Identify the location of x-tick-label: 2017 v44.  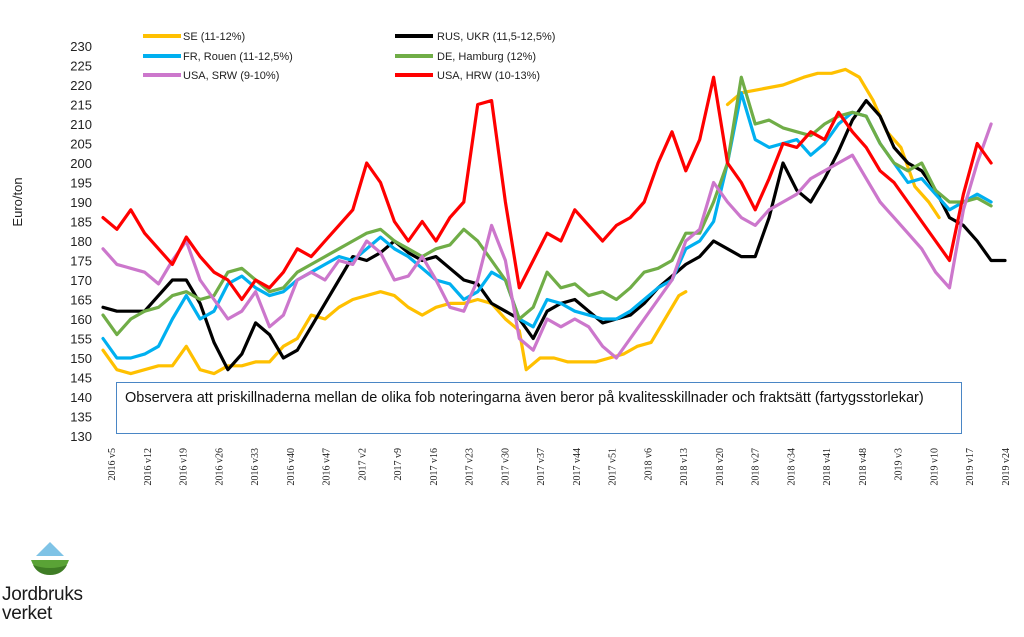
(577, 467).